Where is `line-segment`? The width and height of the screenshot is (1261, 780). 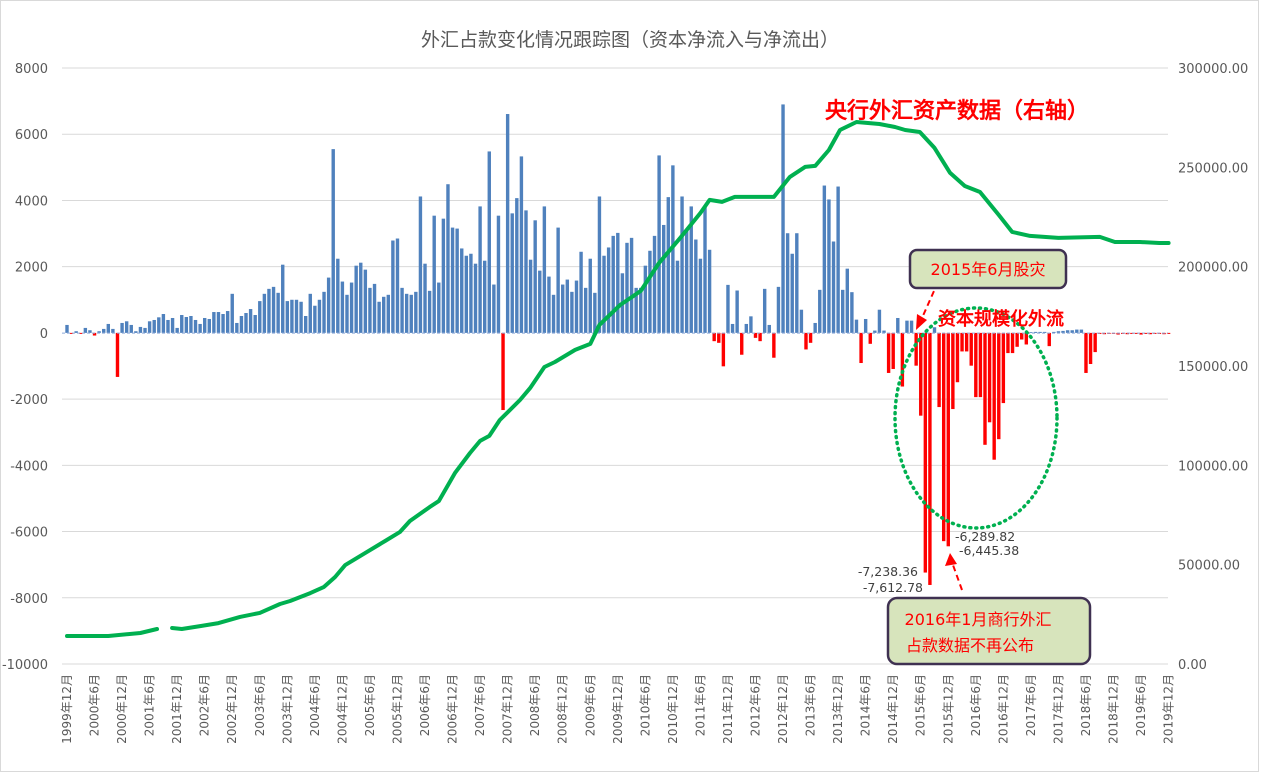
line-segment is located at coordinates (112, 632).